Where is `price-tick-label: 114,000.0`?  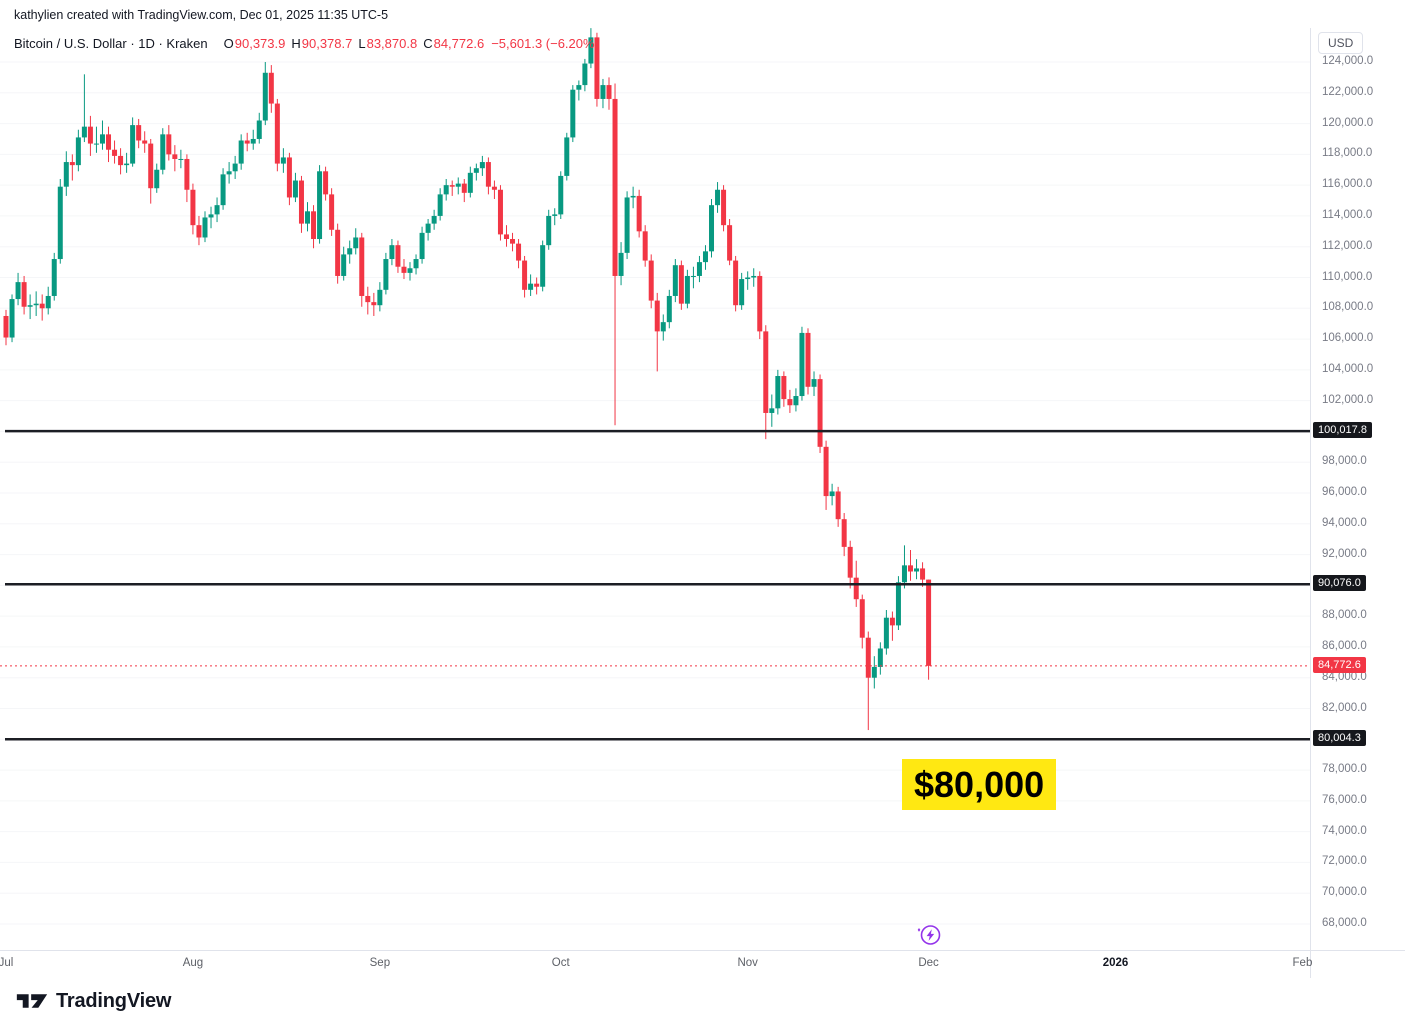
price-tick-label: 114,000.0 is located at coordinates (1347, 214).